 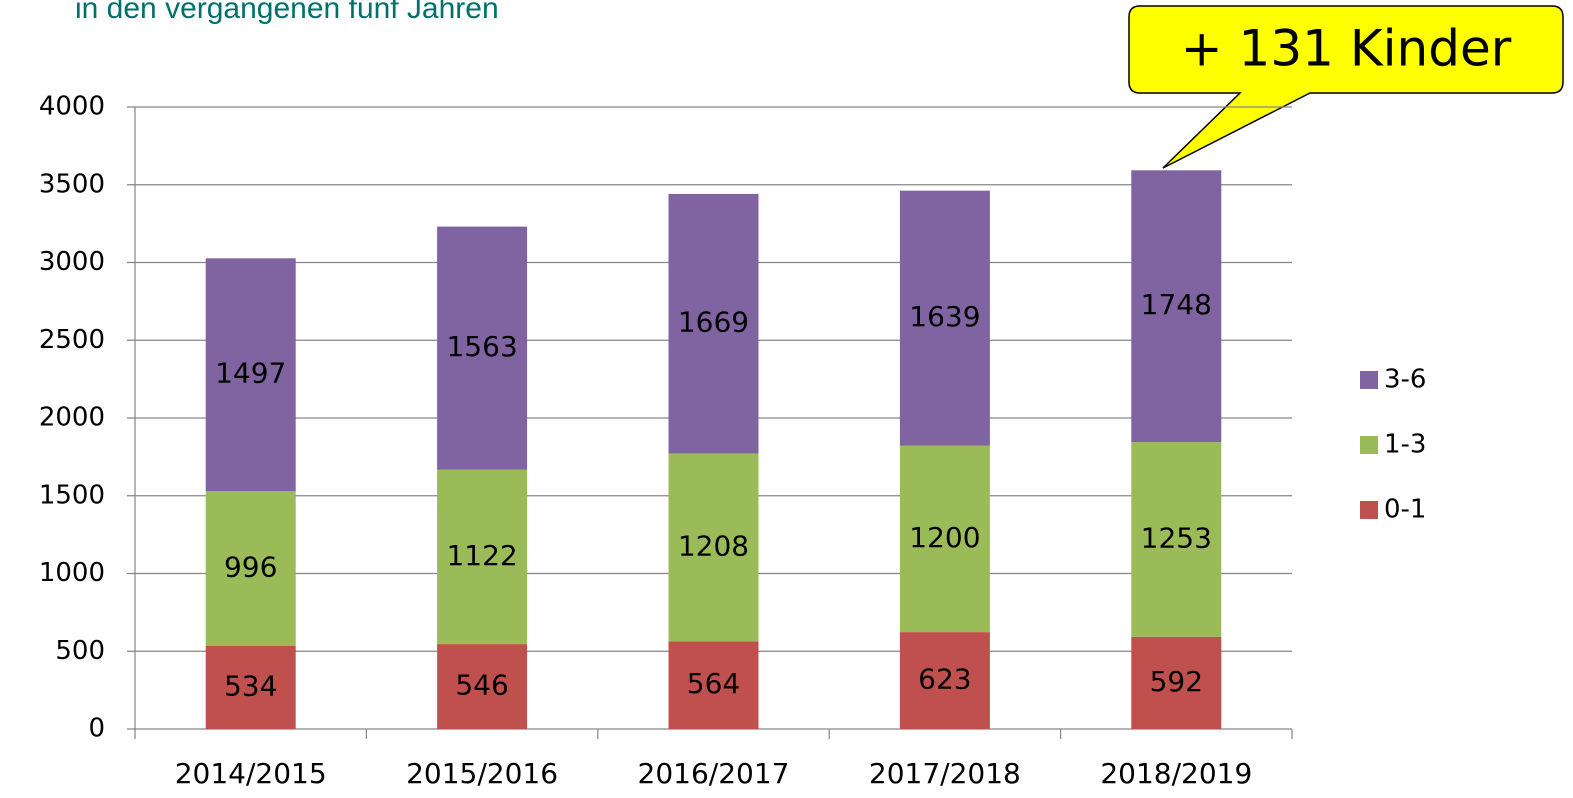 What do you see at coordinates (251, 773) in the screenshot?
I see `x-tick-label: 2014/2015` at bounding box center [251, 773].